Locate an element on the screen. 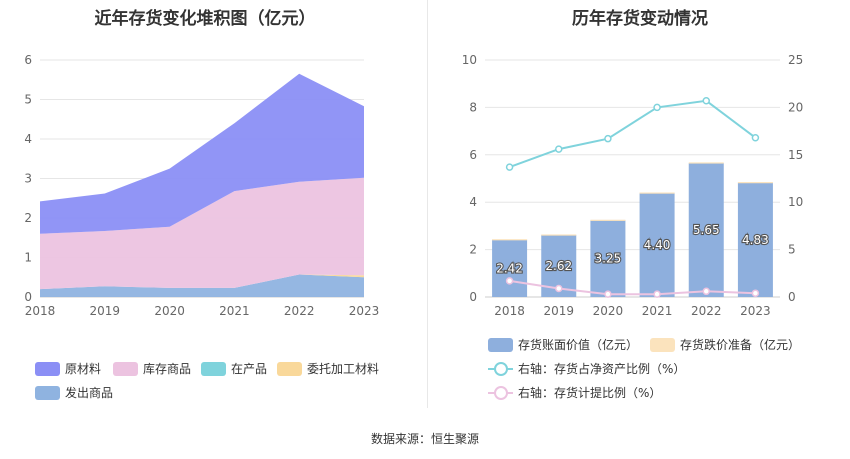 Image resolution: width=850 pixels, height=459 pixels. left-x-tick-label: 2020 is located at coordinates (169, 311).